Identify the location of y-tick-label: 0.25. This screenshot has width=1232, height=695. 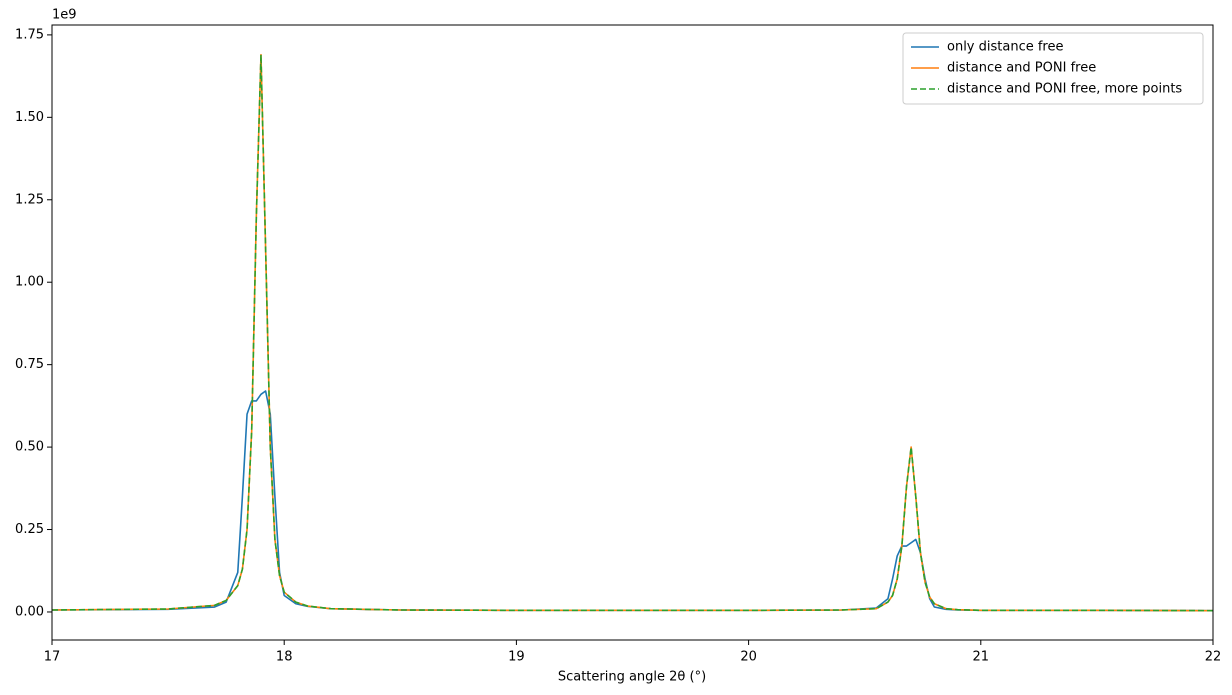
(29, 529).